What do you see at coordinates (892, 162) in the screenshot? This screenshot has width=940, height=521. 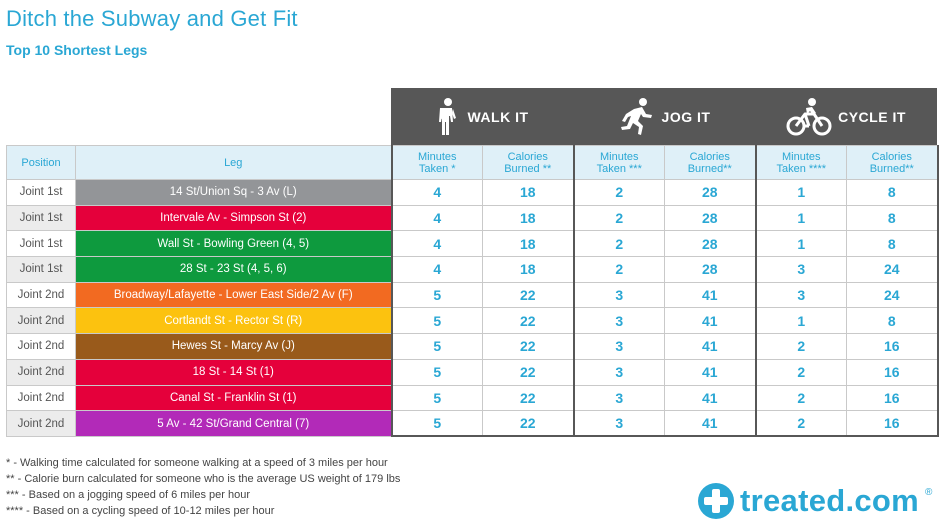 I see `cycle-calories-column-header: Calories Burned**` at bounding box center [892, 162].